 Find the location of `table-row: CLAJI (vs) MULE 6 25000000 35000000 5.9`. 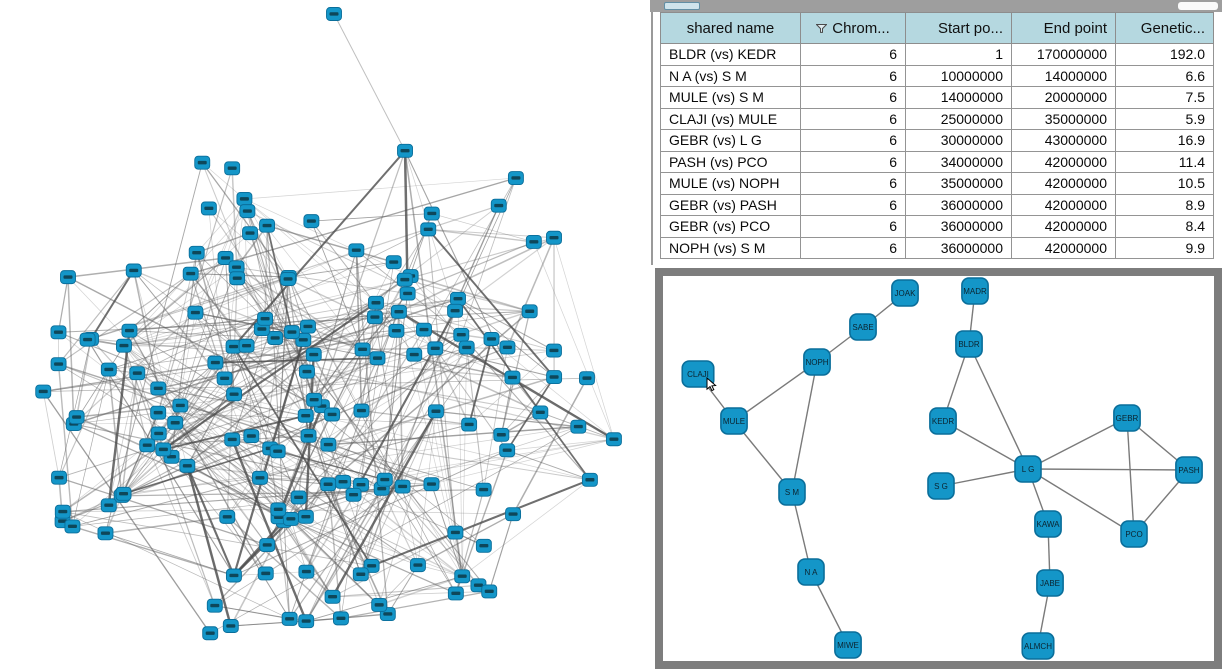

table-row: CLAJI (vs) MULE 6 25000000 35000000 5.9 is located at coordinates (937, 118).